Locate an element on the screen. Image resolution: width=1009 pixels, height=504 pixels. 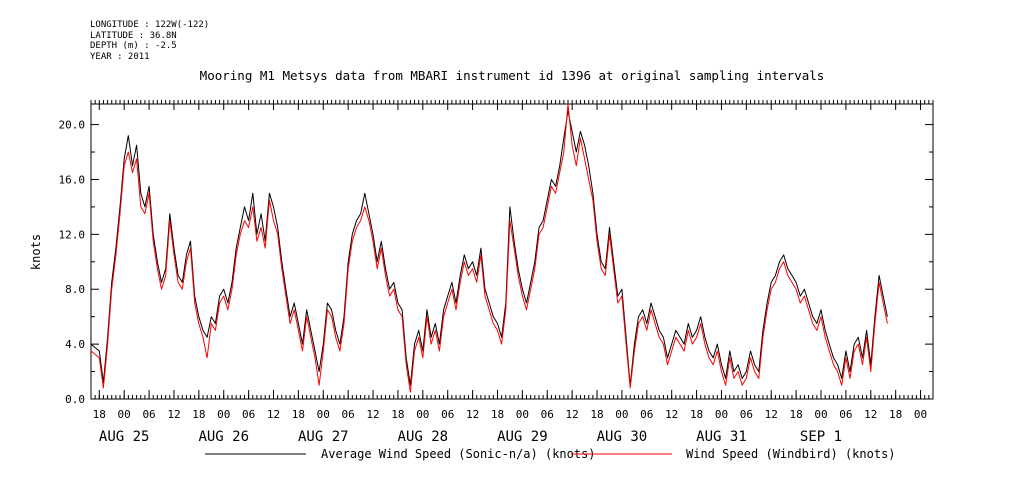
latitude-label: LATITUDE : 36.8N is located at coordinates (133, 35).